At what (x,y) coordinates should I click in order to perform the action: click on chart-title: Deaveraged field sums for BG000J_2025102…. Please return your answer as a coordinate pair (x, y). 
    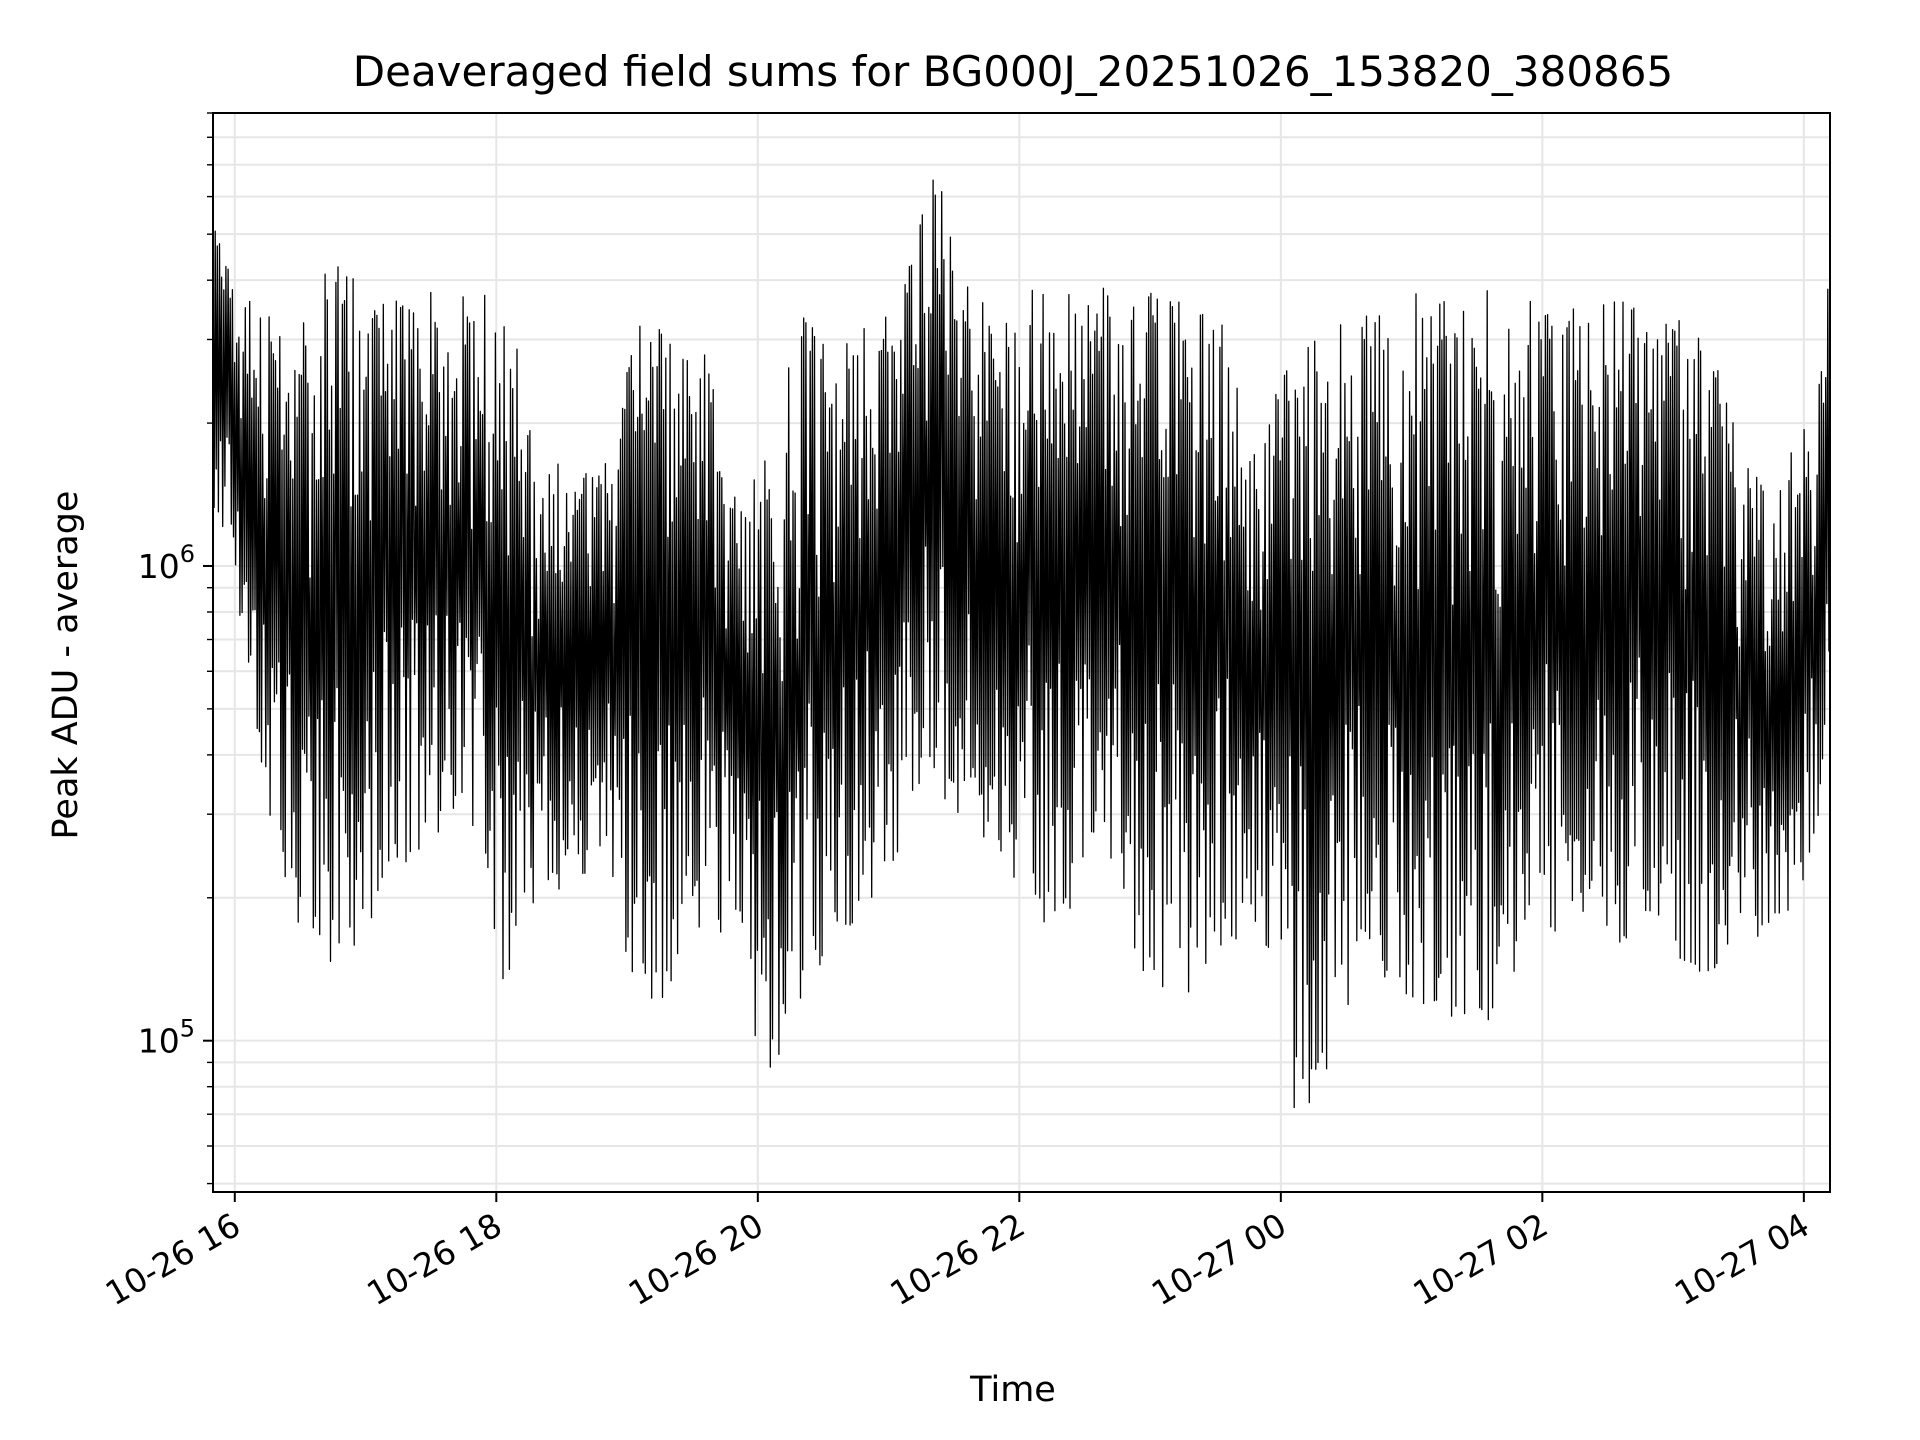
    Looking at the image, I should click on (1013, 71).